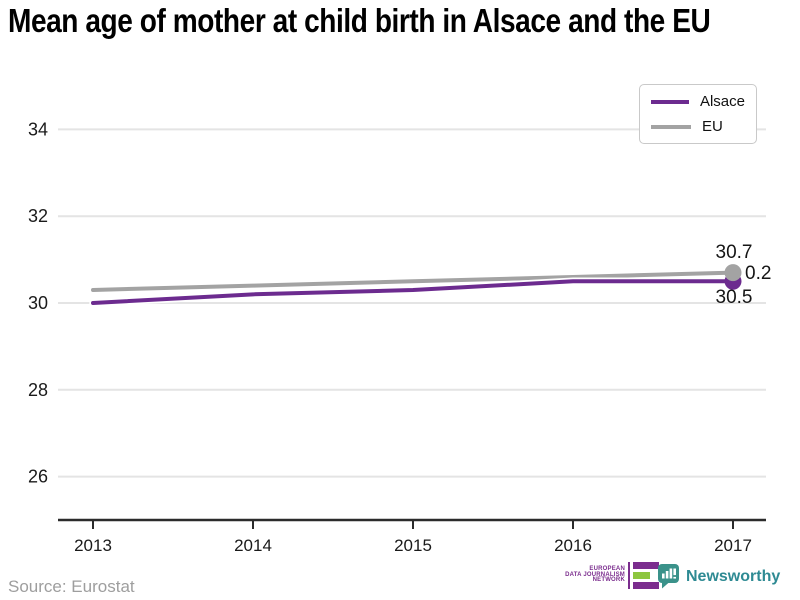 This screenshot has height=600, width=800. I want to click on edjn-logo-separator, so click(629, 575).